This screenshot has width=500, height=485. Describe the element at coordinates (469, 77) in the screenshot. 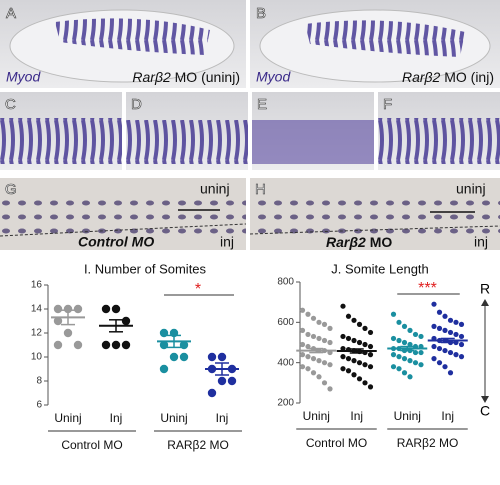

I see `condition: MO (inj)` at that location.